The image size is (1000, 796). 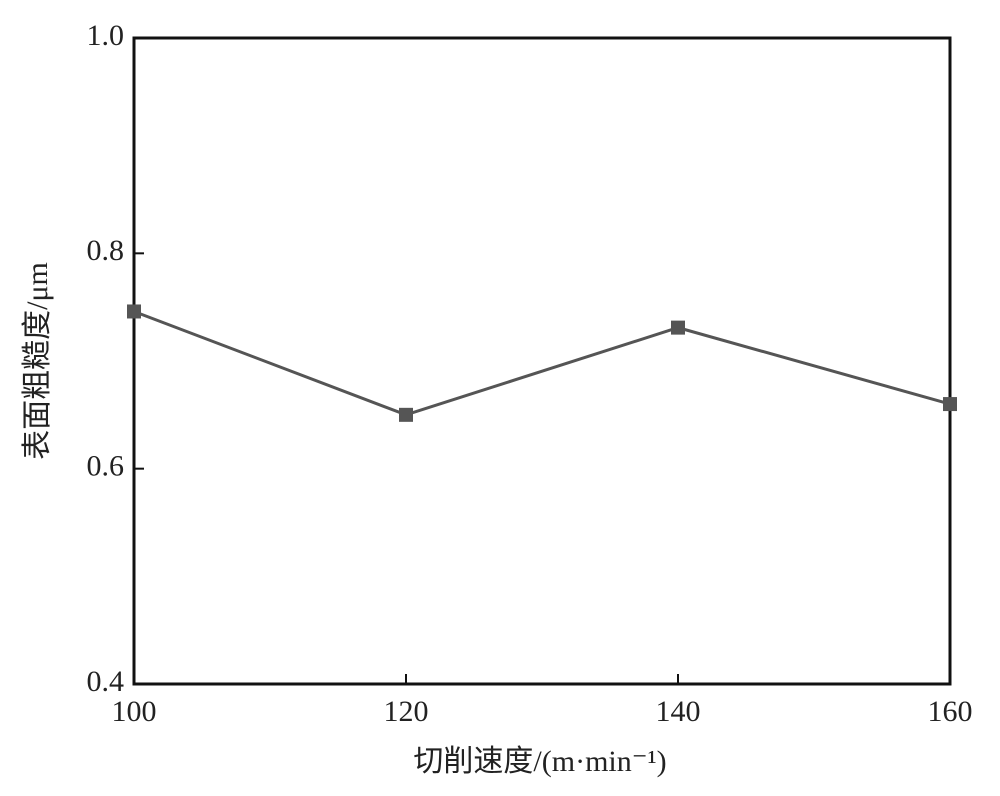 I want to click on y-tick-label: 0.4, so click(x=106, y=681).